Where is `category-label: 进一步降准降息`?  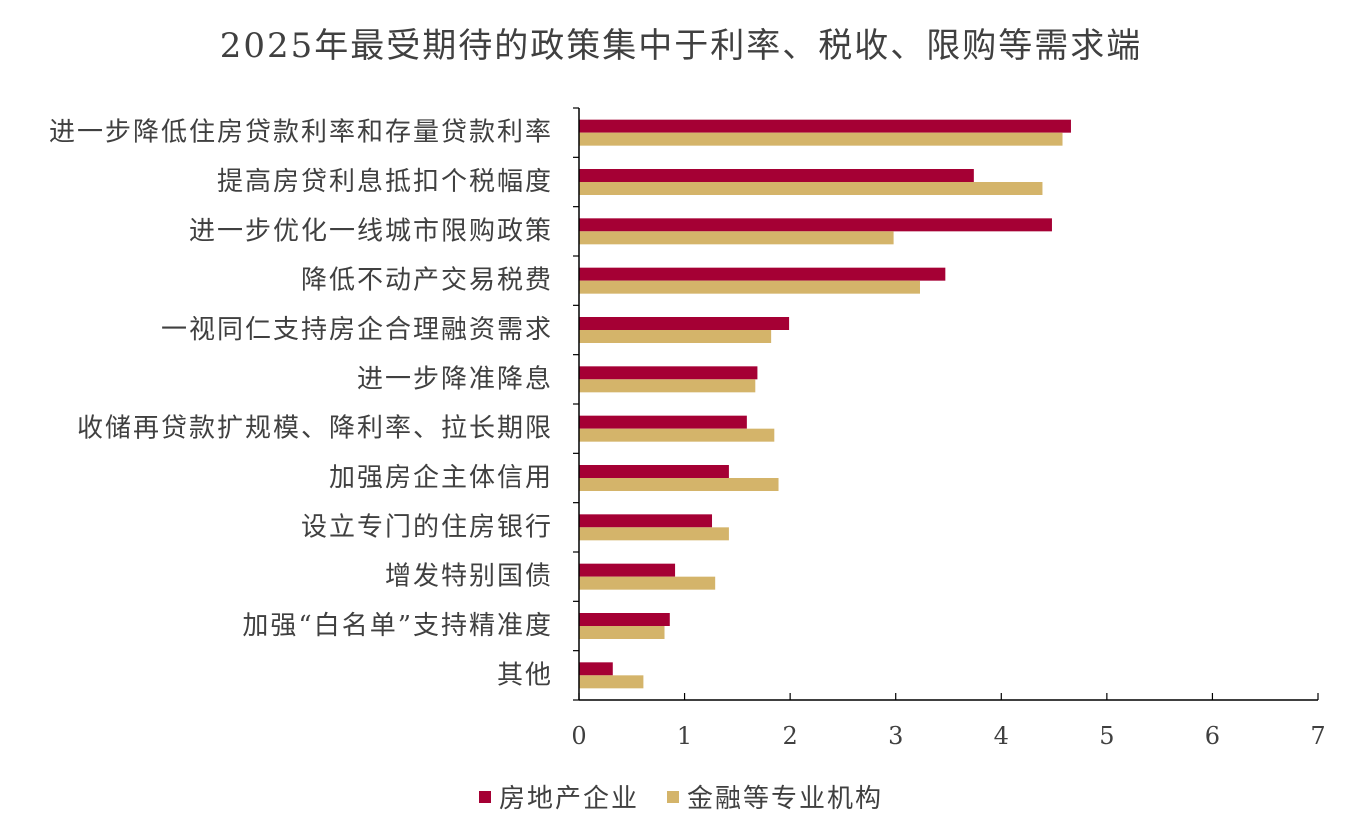
category-label: 进一步降准降息 is located at coordinates (455, 379).